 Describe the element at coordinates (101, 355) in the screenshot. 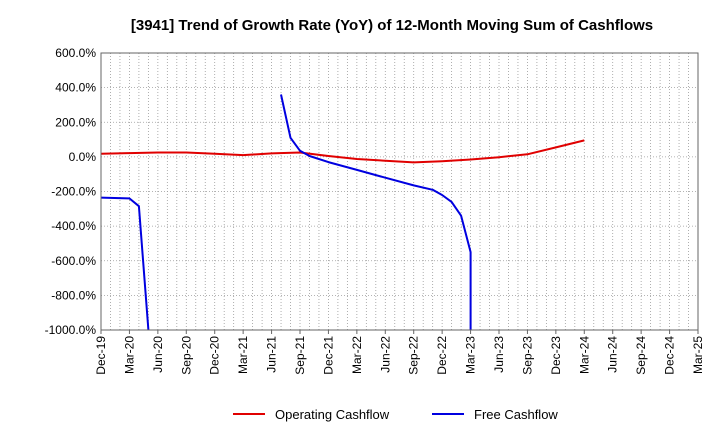

I see `x-tick-label: Dec-19` at that location.